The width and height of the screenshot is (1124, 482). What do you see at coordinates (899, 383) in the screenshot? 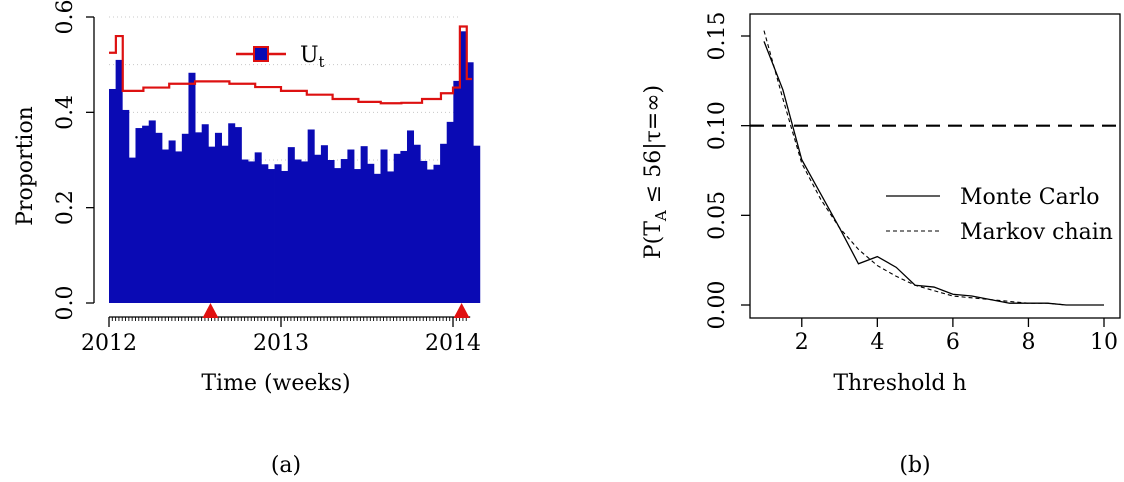
I see `x-axis-label-b: Threshold h` at bounding box center [899, 383].